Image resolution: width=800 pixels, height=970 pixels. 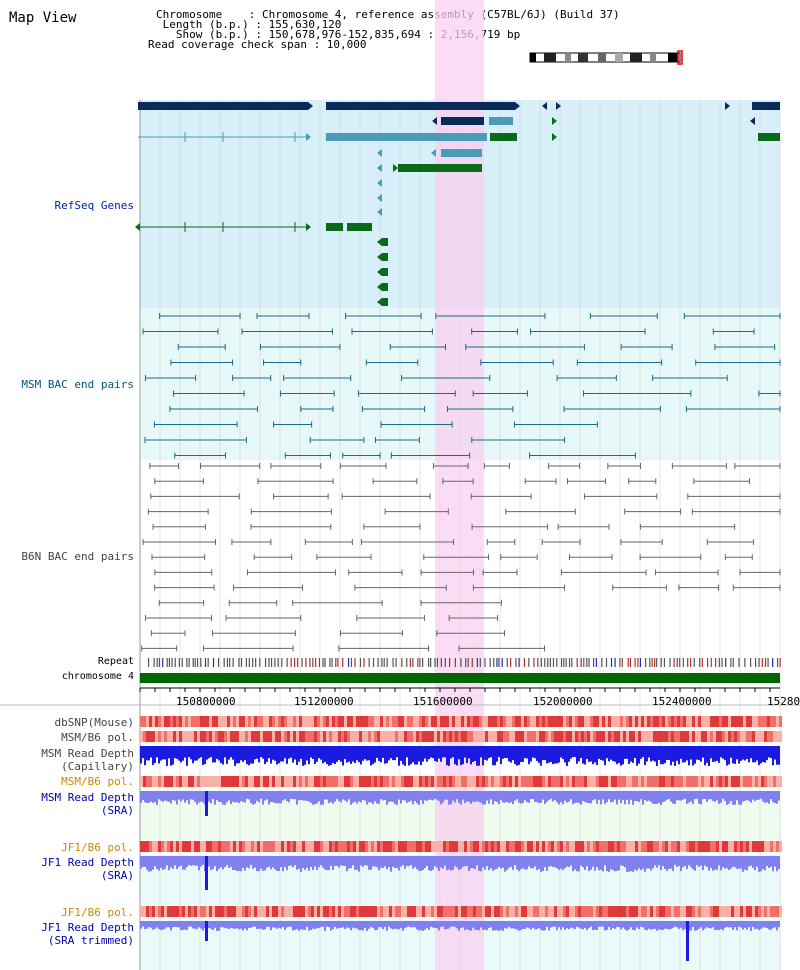 I want to click on track-label-b6n-bac: B6N BAC end pairs, so click(x=77, y=556).